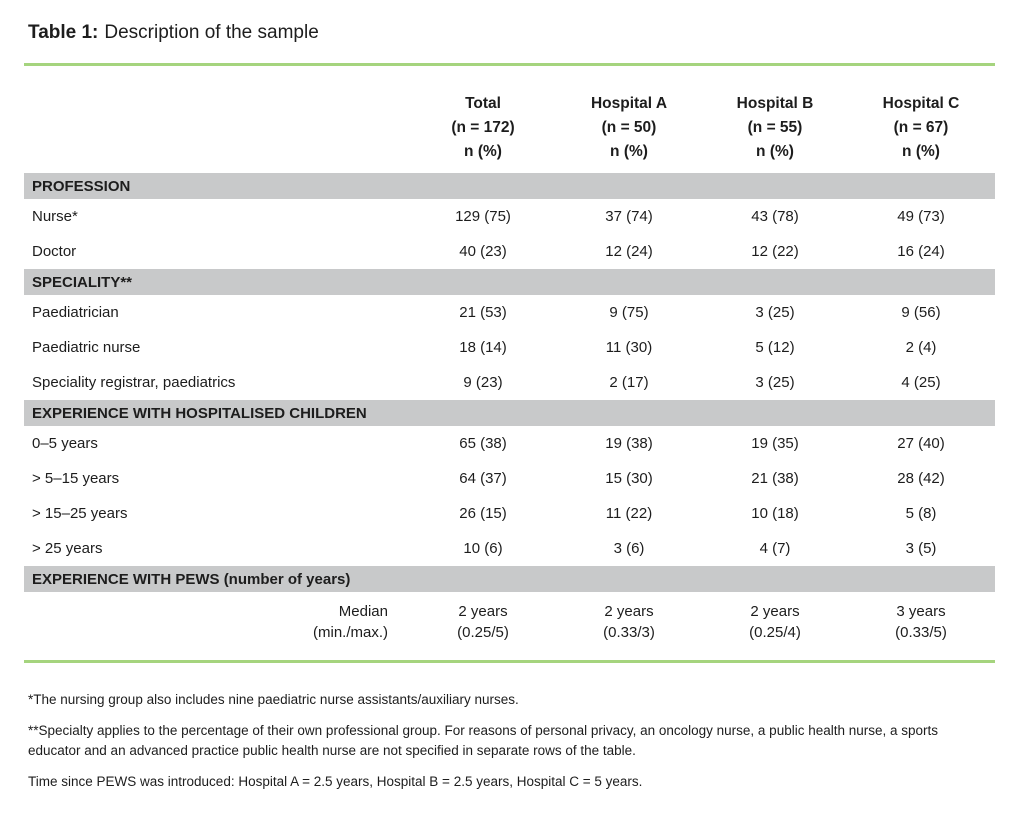 This screenshot has width=1024, height=824. Describe the element at coordinates (350, 622) in the screenshot. I see `row-label: Median (min./max.)` at that location.